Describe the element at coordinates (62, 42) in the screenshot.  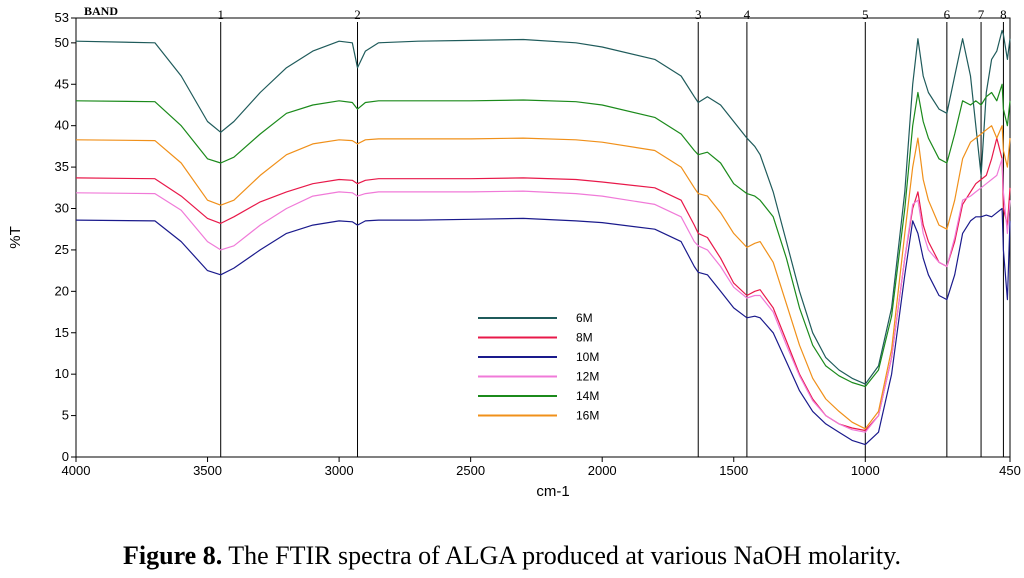
I see `y-tick-label: 50` at that location.